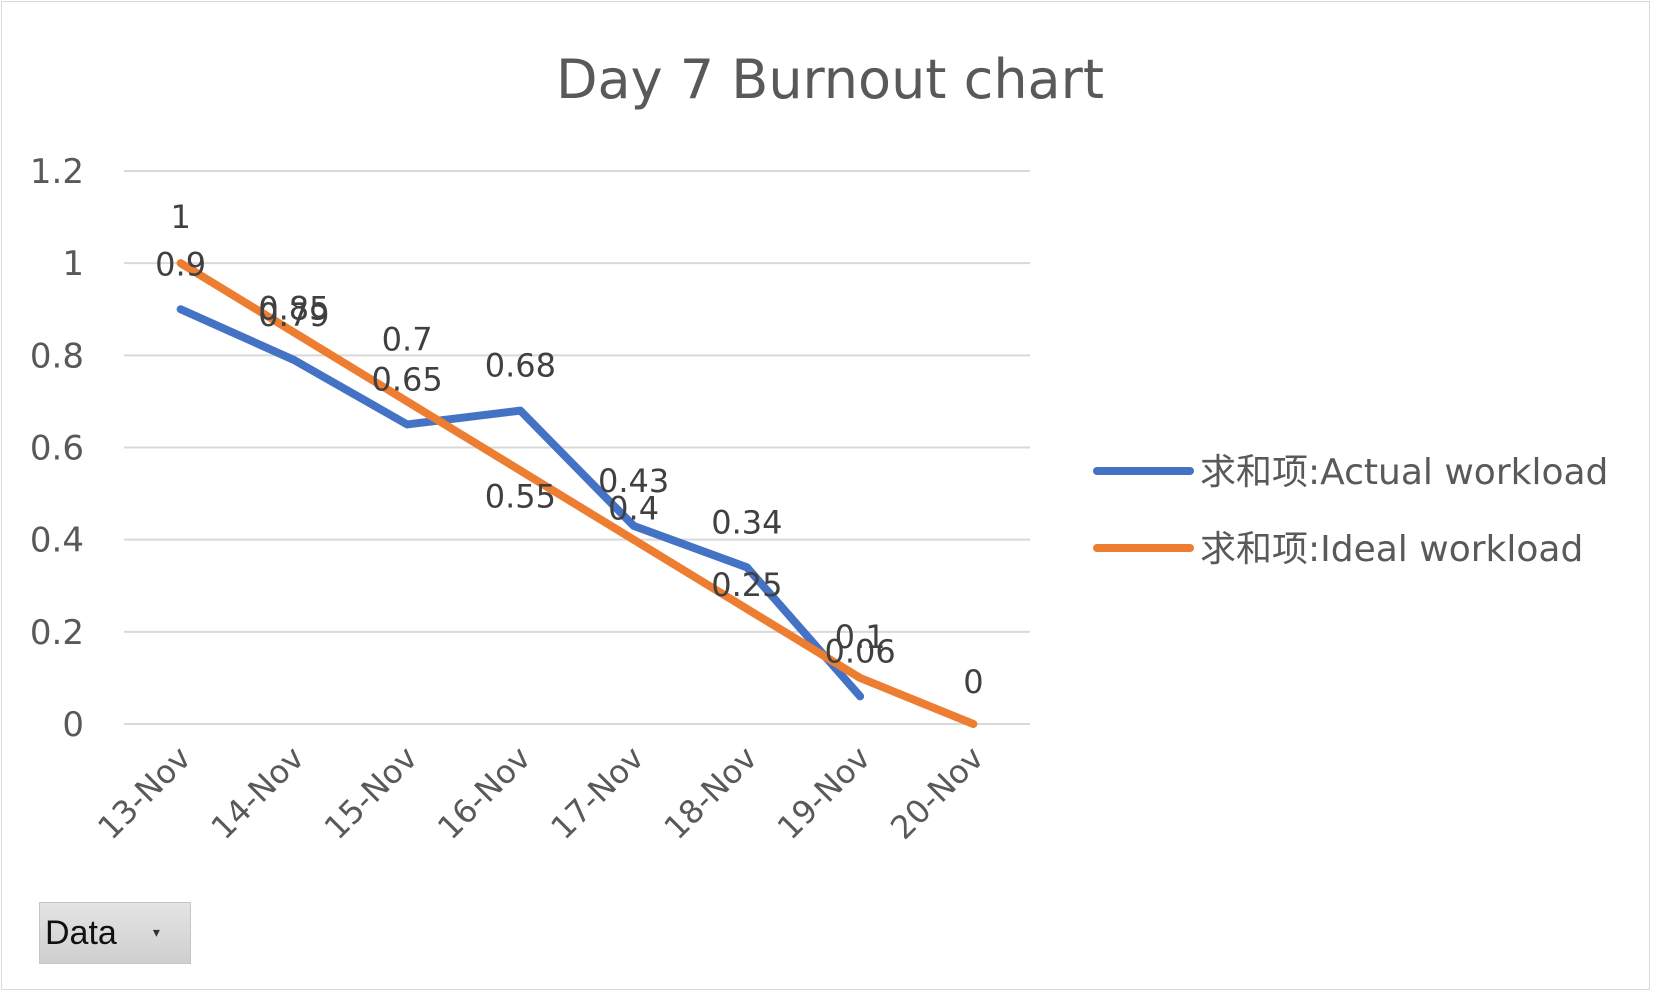  I want to click on legend-label-actual: 求和项:Actual workload, so click(1404, 472).